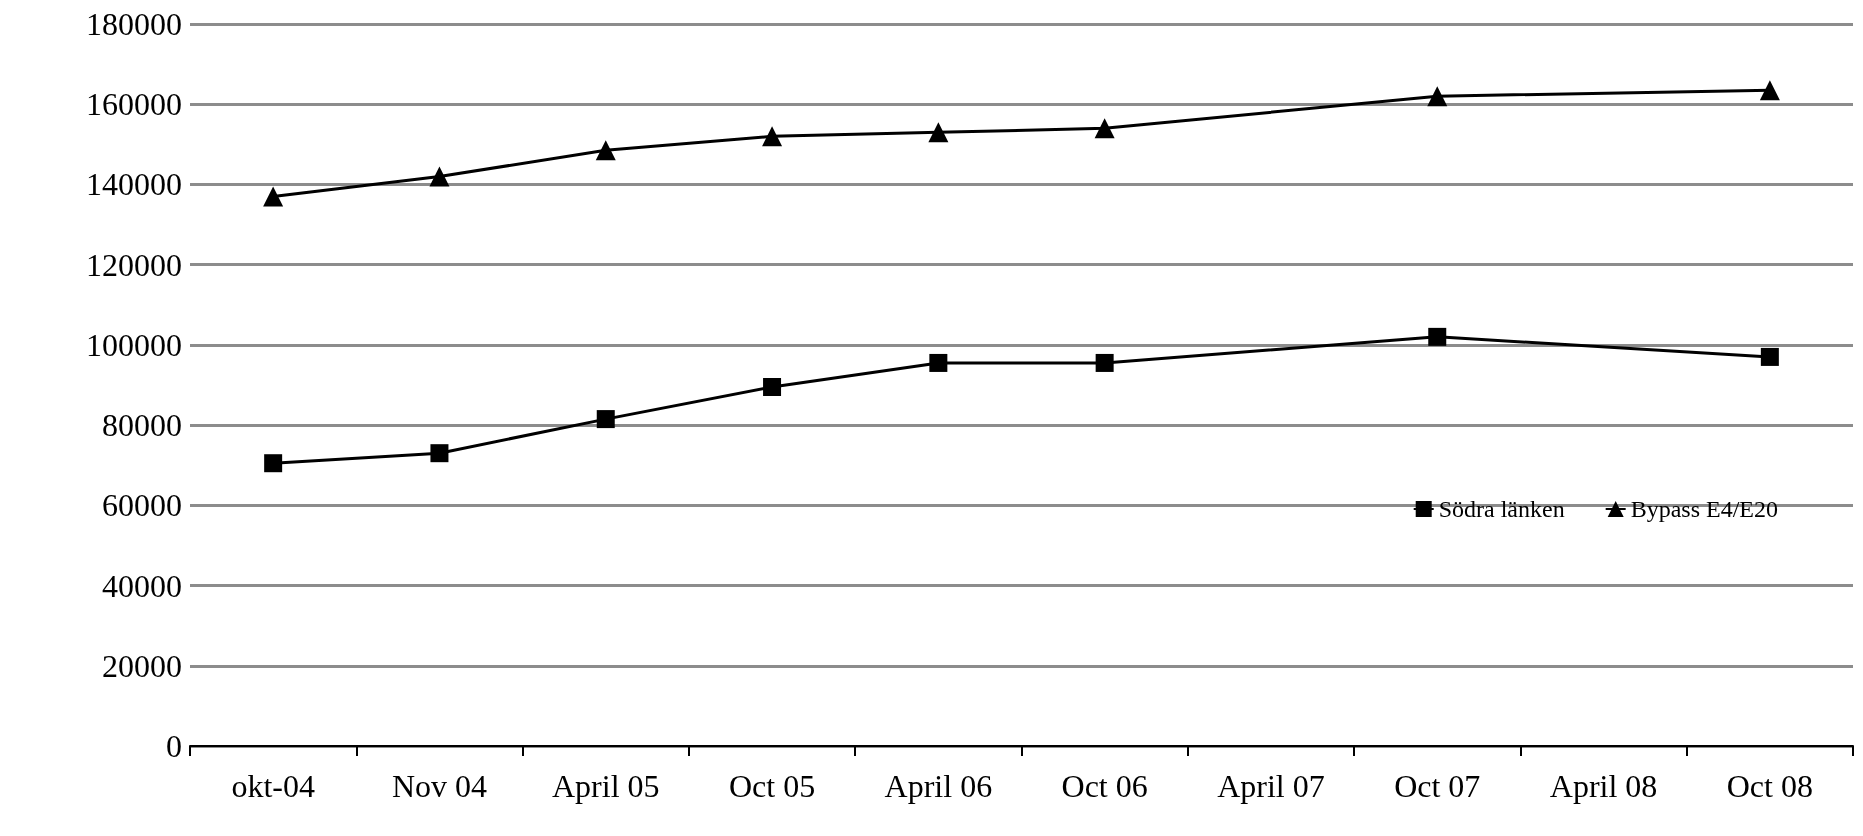 The image size is (1863, 836). What do you see at coordinates (142, 665) in the screenshot?
I see `y-tick-label: 20000` at bounding box center [142, 665].